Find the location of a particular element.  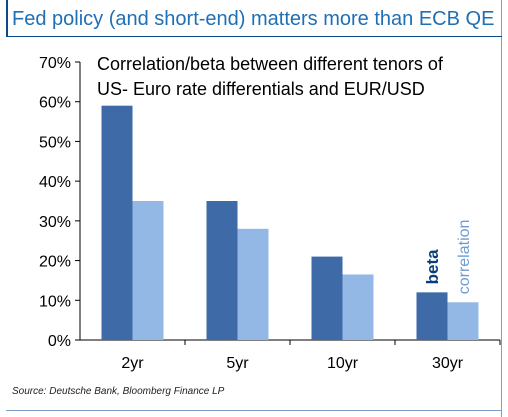

y-tick-label: 50% is located at coordinates (55, 142).